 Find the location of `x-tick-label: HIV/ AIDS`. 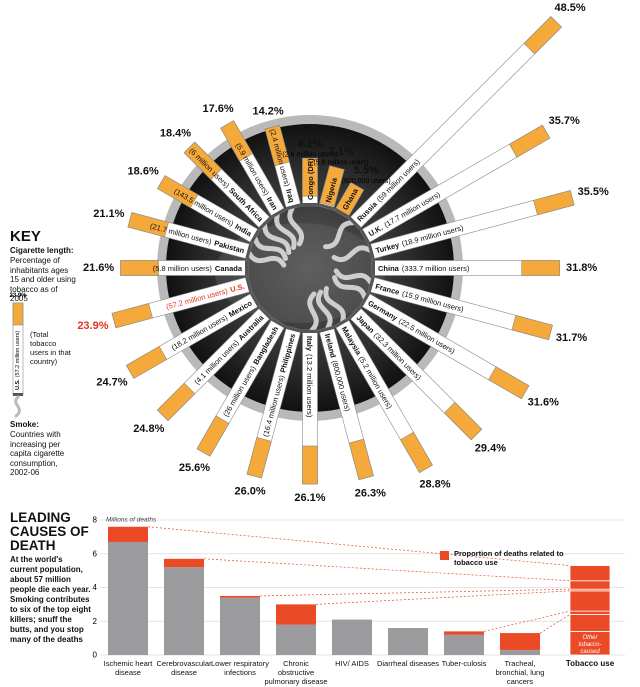

x-tick-label: HIV/ AIDS is located at coordinates (352, 663).